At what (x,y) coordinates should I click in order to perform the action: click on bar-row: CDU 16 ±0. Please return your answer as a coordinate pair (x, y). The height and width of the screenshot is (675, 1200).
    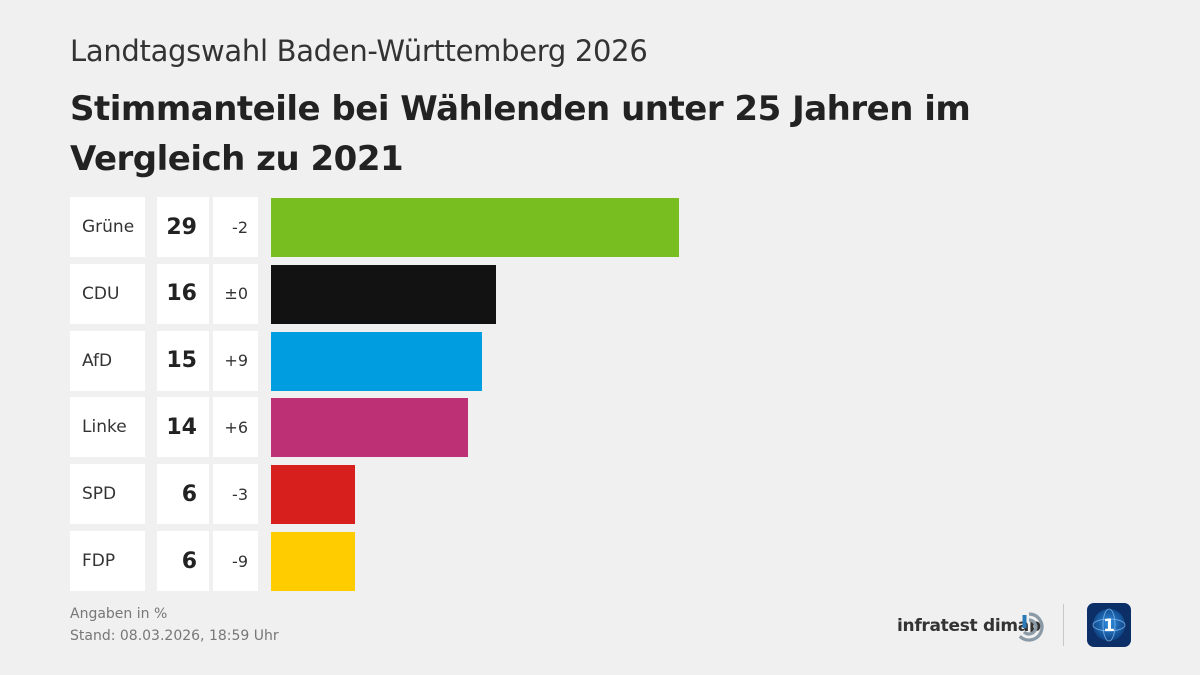
    Looking at the image, I should click on (600, 293).